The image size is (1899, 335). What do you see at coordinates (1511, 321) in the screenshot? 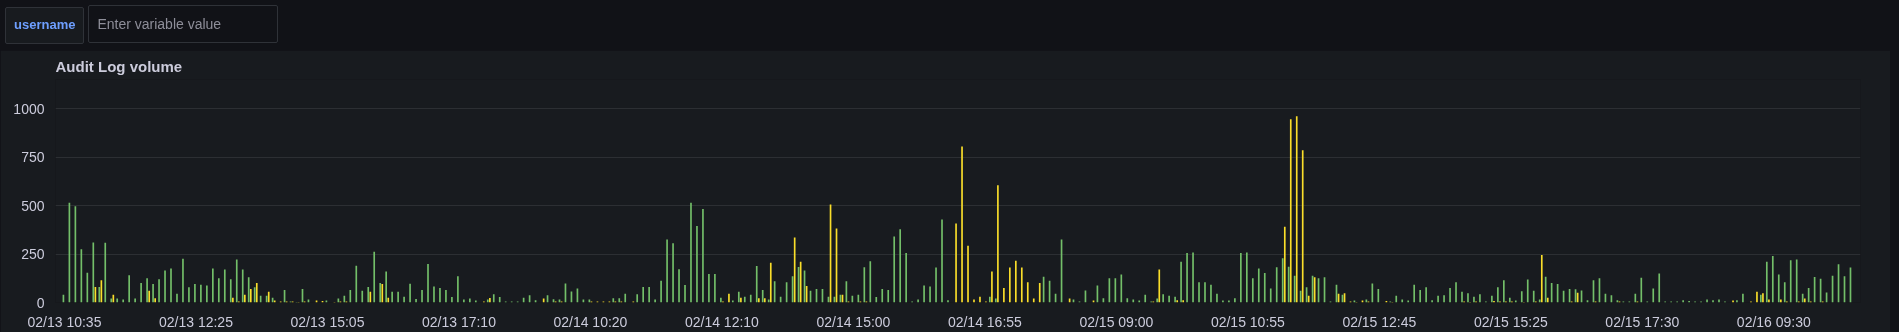
I see `x-tick-label: 02/15 15:25` at bounding box center [1511, 321].